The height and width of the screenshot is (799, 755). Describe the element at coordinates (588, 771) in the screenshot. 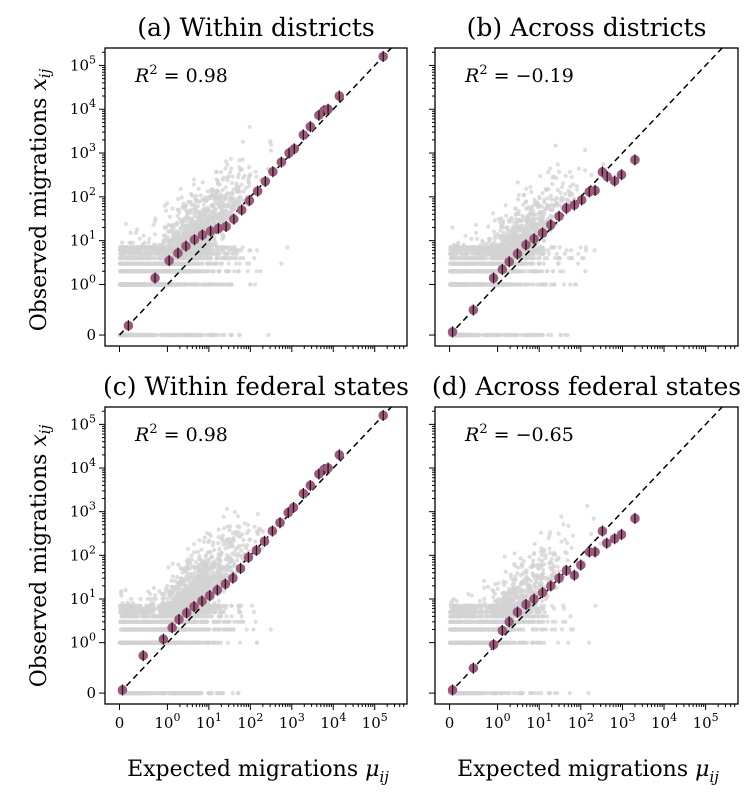

I see `x-axis-label-right: Expected migrations μij` at that location.